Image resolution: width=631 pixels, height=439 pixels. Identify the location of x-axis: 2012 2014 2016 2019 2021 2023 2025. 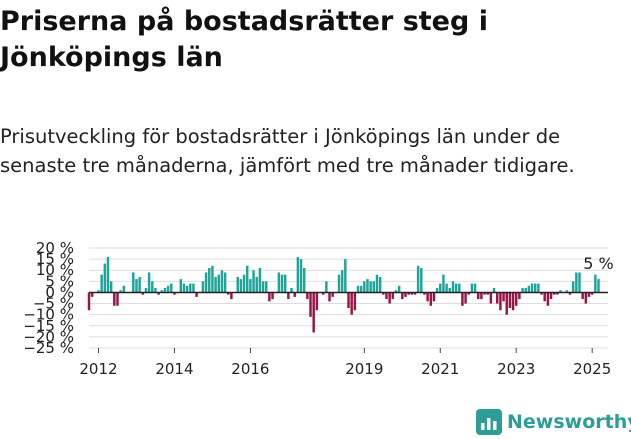
(345, 362).